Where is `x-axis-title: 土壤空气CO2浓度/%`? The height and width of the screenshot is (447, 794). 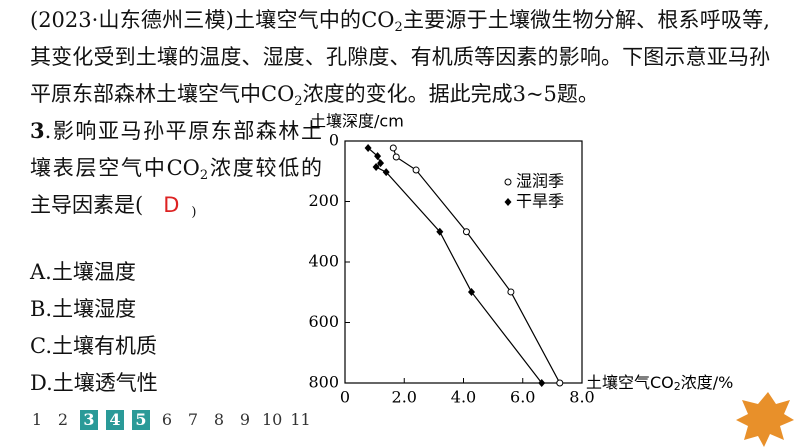
x-axis-title: 土壤空气CO2浓度/% is located at coordinates (659, 383).